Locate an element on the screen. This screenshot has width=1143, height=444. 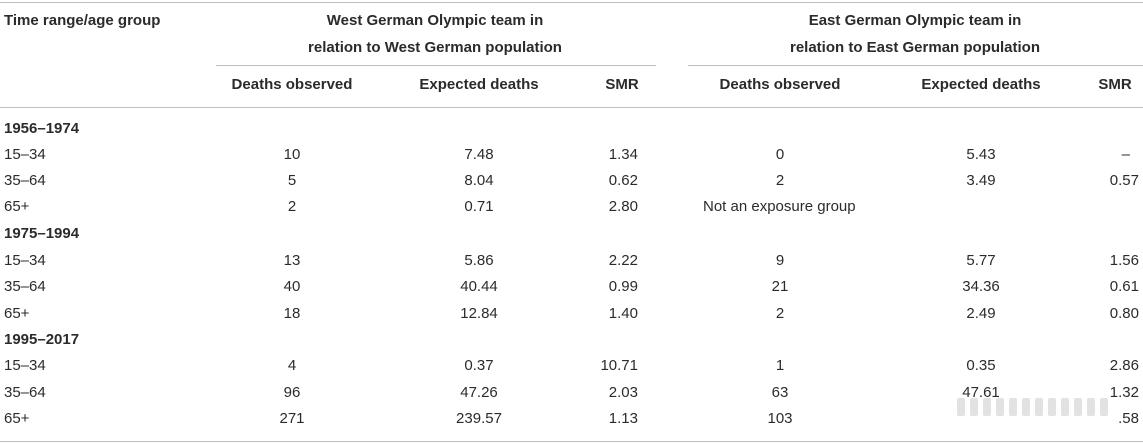
east-group-header-line2: relation to East German population is located at coordinates (915, 47).